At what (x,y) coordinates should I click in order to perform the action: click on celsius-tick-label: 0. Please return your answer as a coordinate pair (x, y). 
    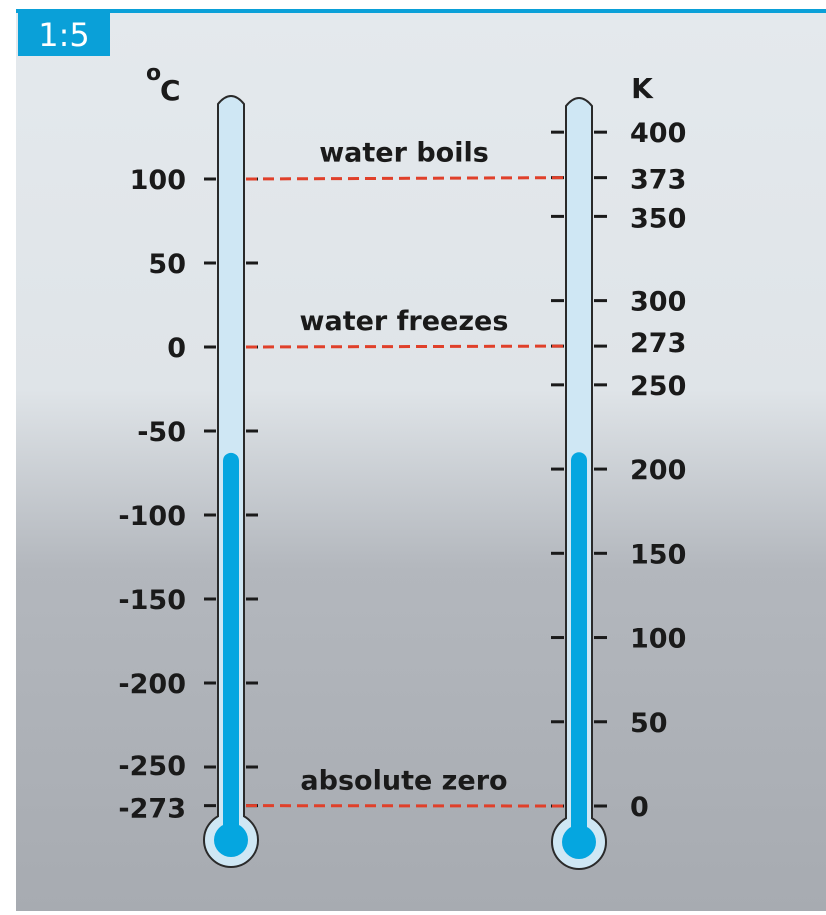
    Looking at the image, I should click on (176, 348).